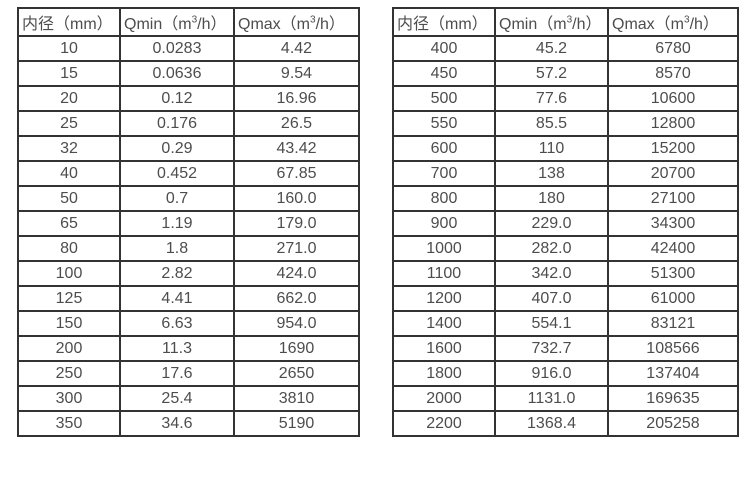 The image size is (750, 483). What do you see at coordinates (69, 323) in the screenshot?
I see `cell-diameter: 150` at bounding box center [69, 323].